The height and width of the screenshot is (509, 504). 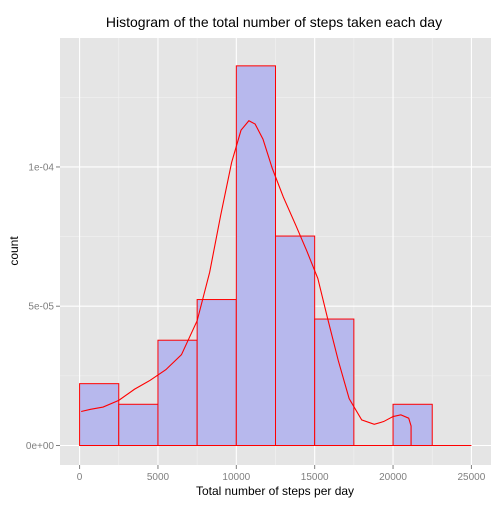 I want to click on y-axis-label: count, so click(x=14, y=251).